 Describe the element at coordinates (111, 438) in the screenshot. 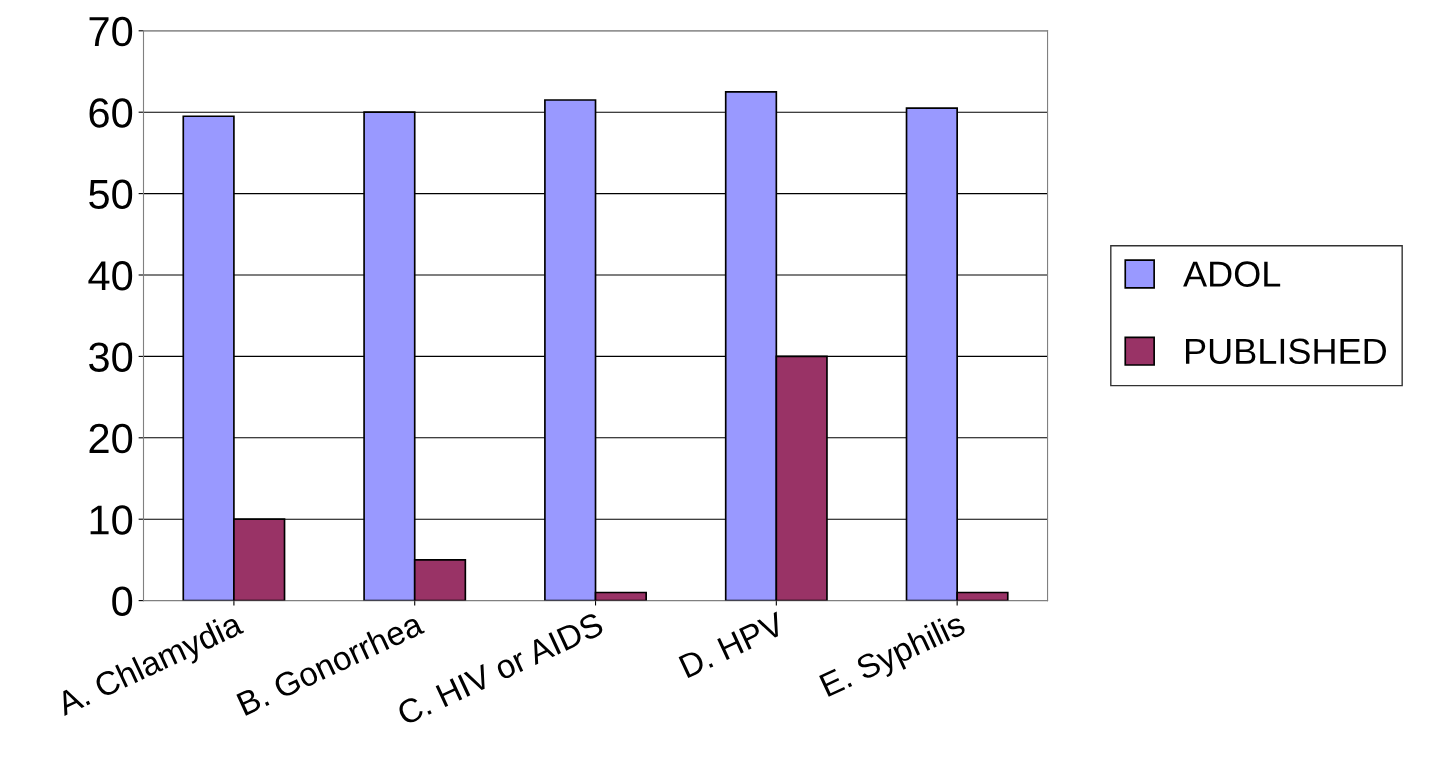

I see `y-tick-label: 20` at that location.